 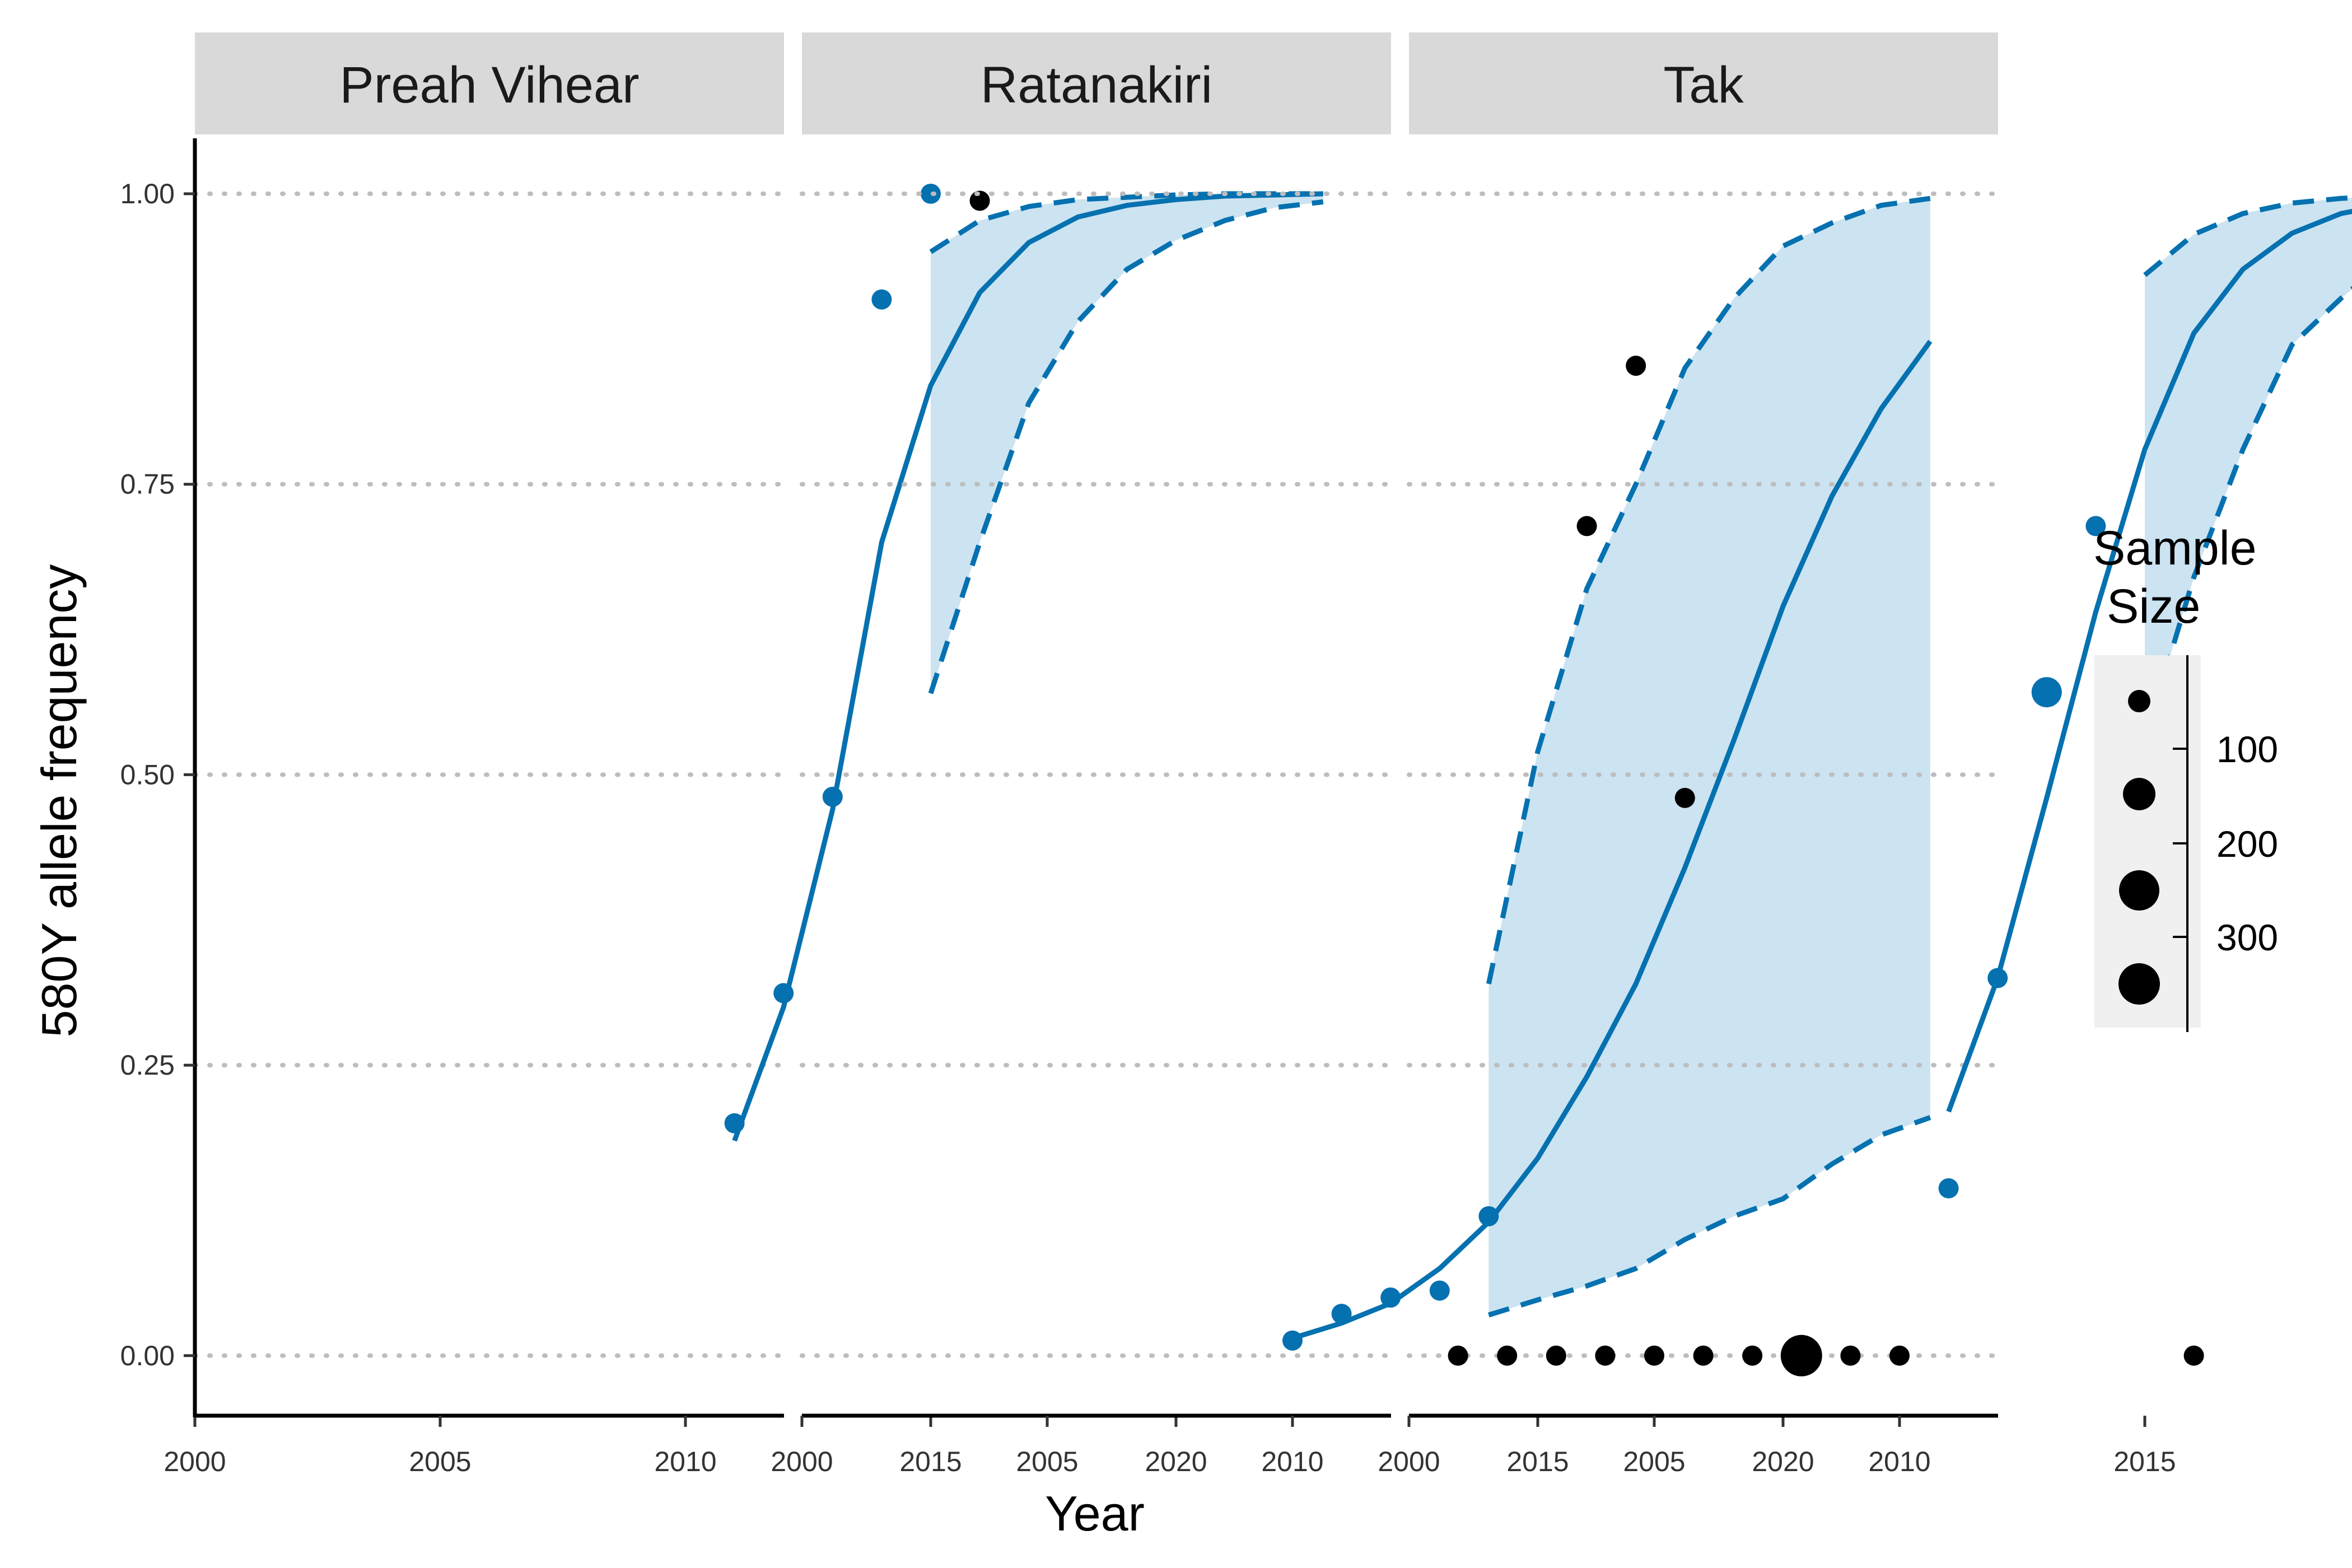 I want to click on legend-title-line-2: Size, so click(x=2154, y=607).